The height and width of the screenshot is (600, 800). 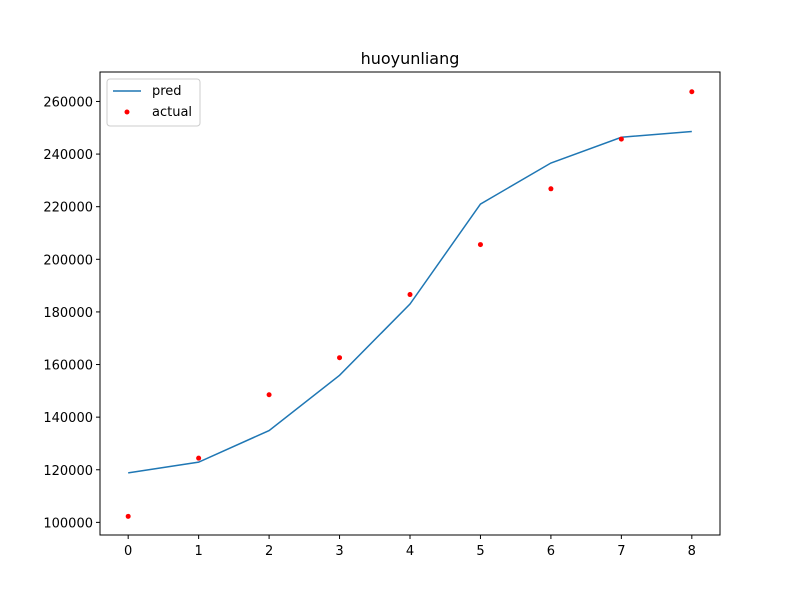 I want to click on x-tick-label: 5, so click(x=480, y=551).